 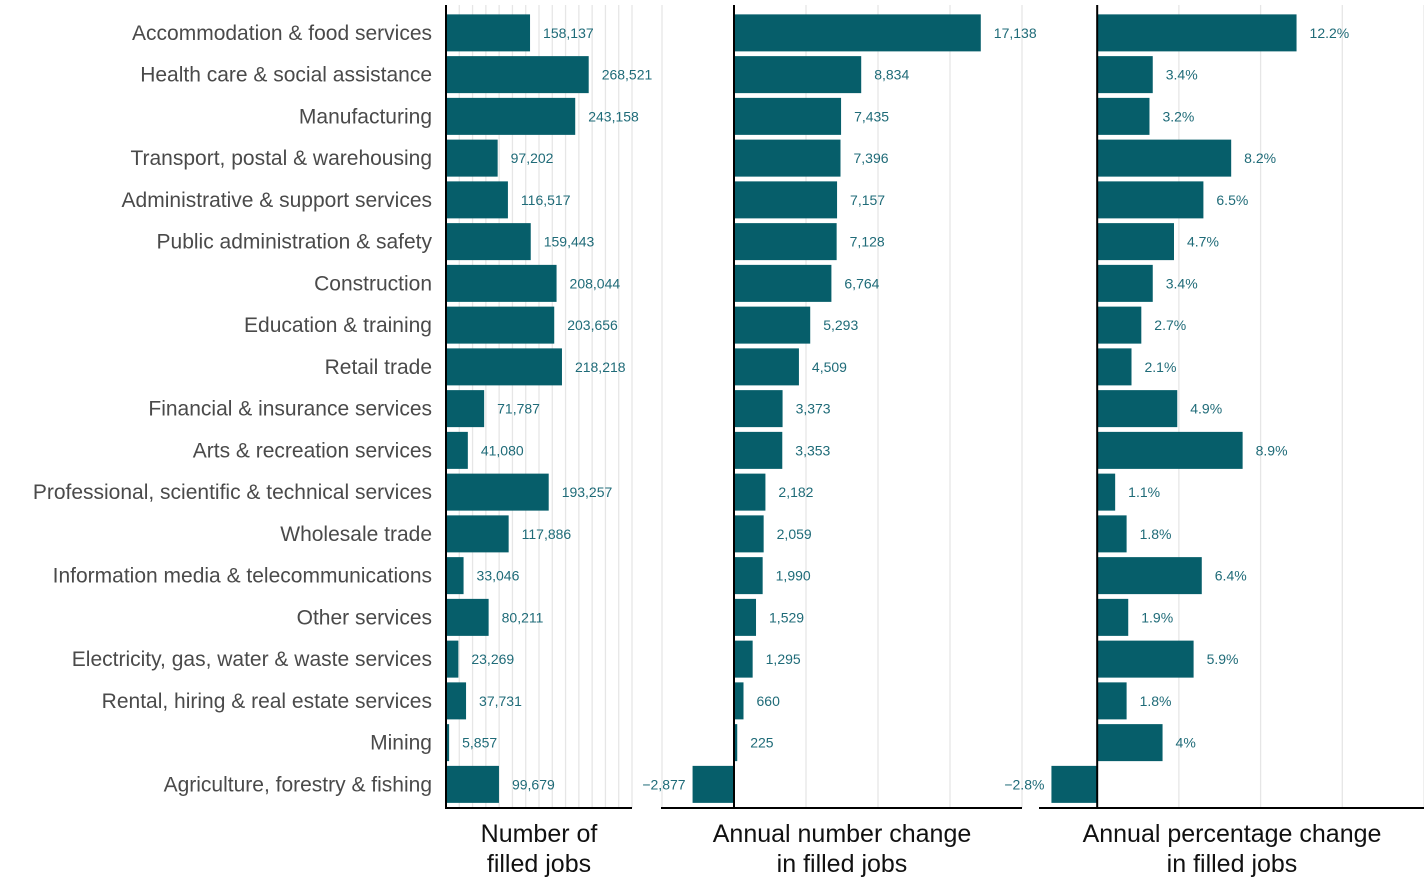 I want to click on bar-value-label: 1,295, so click(x=783, y=659).